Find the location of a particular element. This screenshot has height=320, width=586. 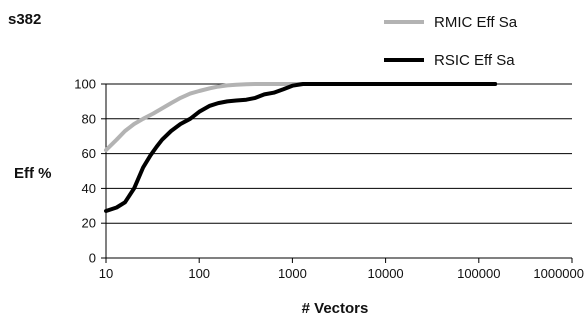

x-axis-label: # Vectors is located at coordinates (335, 308).